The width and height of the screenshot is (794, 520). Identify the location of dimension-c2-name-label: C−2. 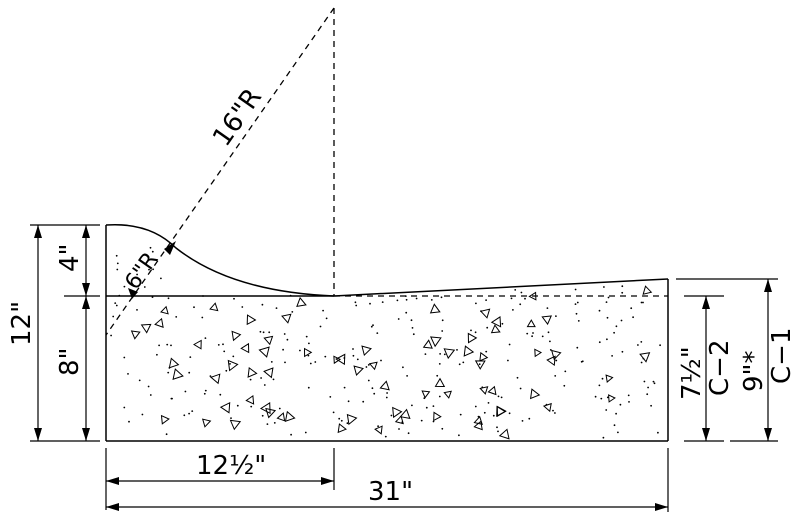
(720, 368).